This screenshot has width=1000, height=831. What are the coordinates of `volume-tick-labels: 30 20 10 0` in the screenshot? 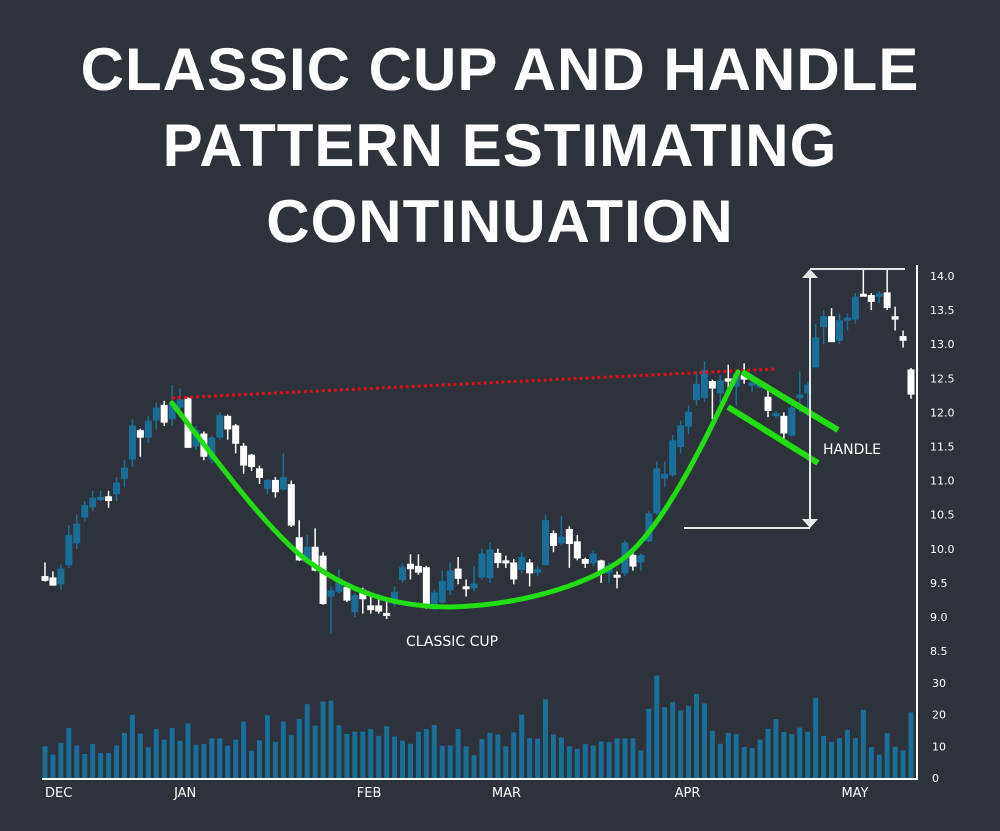 It's located at (939, 731).